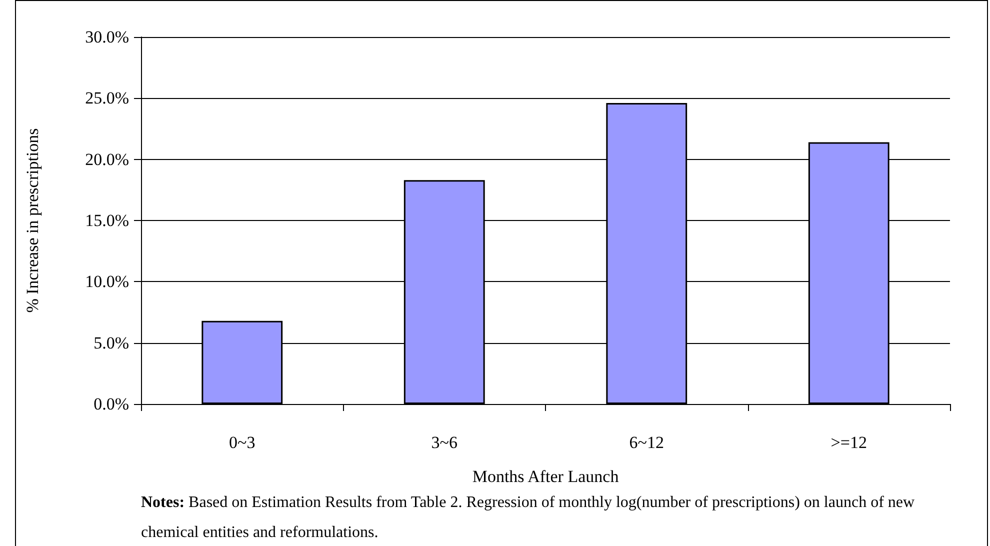 The image size is (990, 546). Describe the element at coordinates (107, 282) in the screenshot. I see `y-tick-label: 10.0%` at that location.